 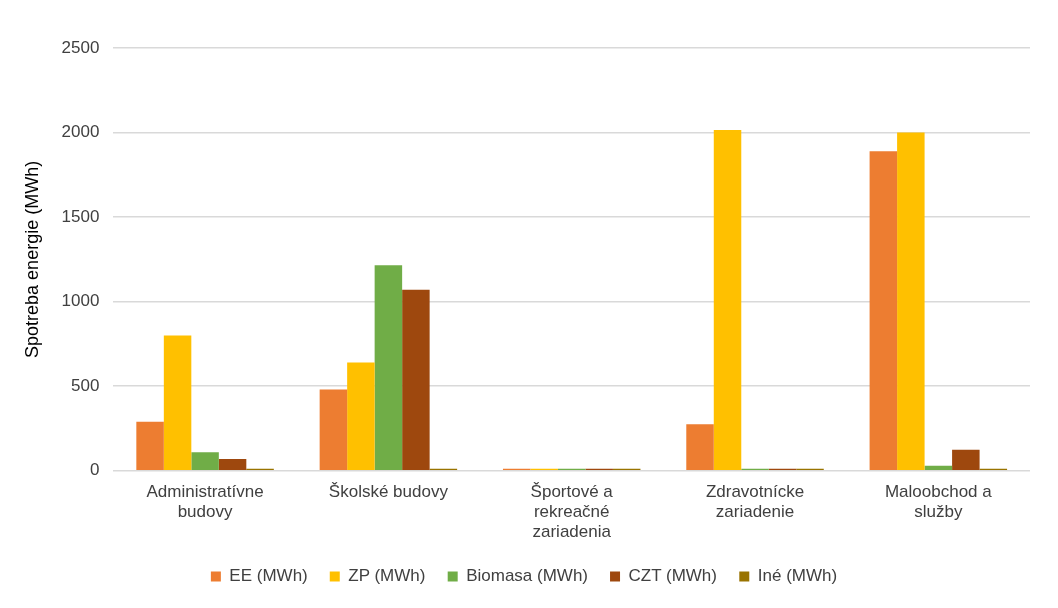 What do you see at coordinates (755, 501) in the screenshot?
I see `x-tick-label: Zdravotnícke zariadenie` at bounding box center [755, 501].